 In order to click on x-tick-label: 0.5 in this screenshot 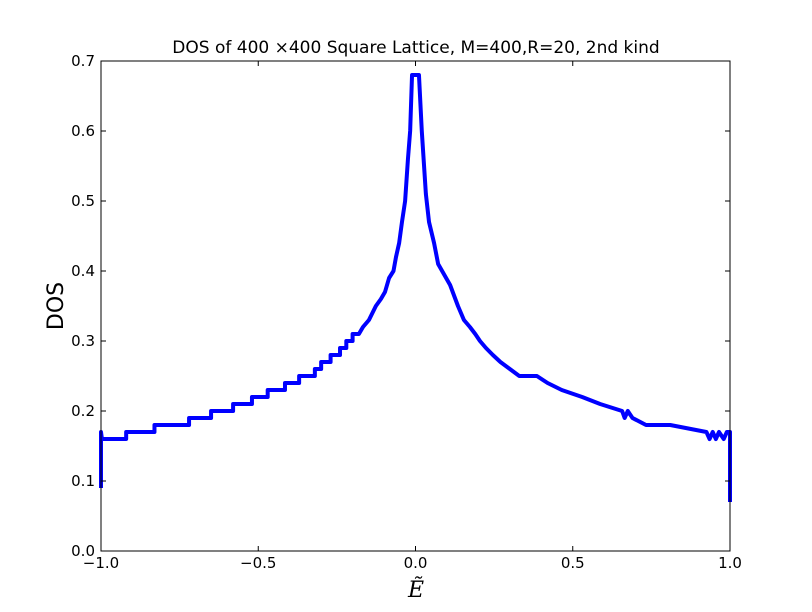, I will do `click(573, 563)`.